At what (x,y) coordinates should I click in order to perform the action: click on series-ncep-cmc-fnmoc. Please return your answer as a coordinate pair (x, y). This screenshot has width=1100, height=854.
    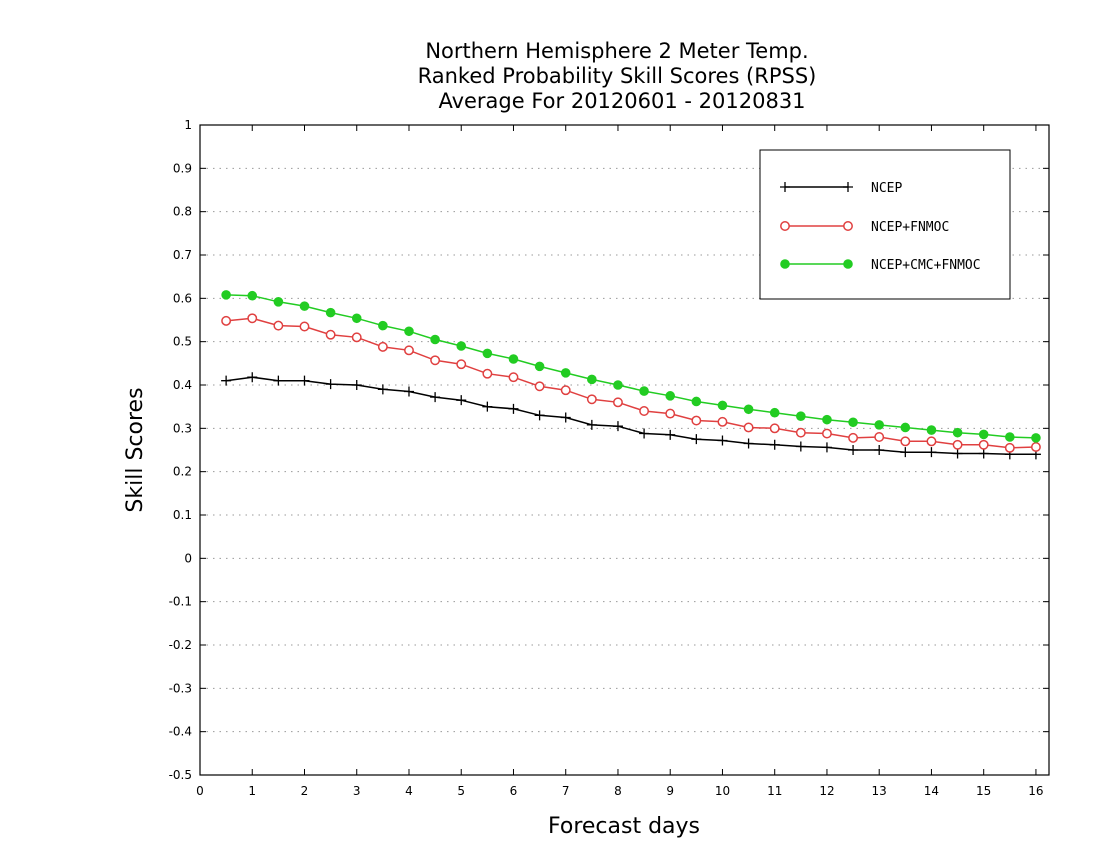
    Looking at the image, I should click on (631, 366).